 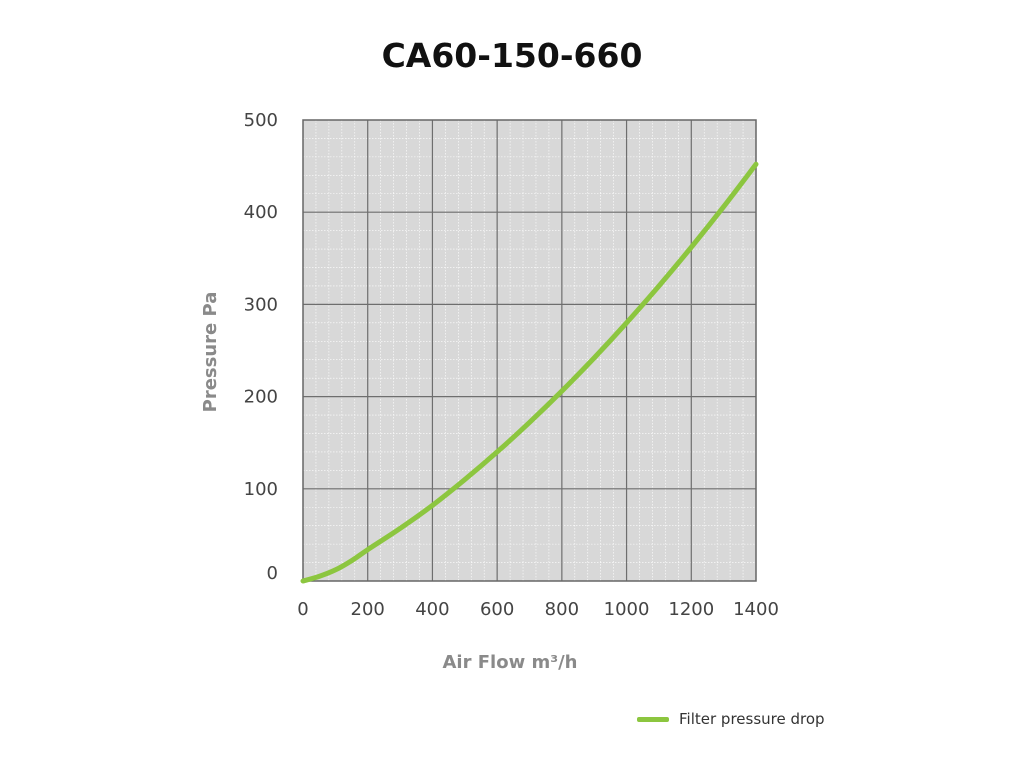 What do you see at coordinates (261, 397) in the screenshot?
I see `y-tick-label: 200` at bounding box center [261, 397].